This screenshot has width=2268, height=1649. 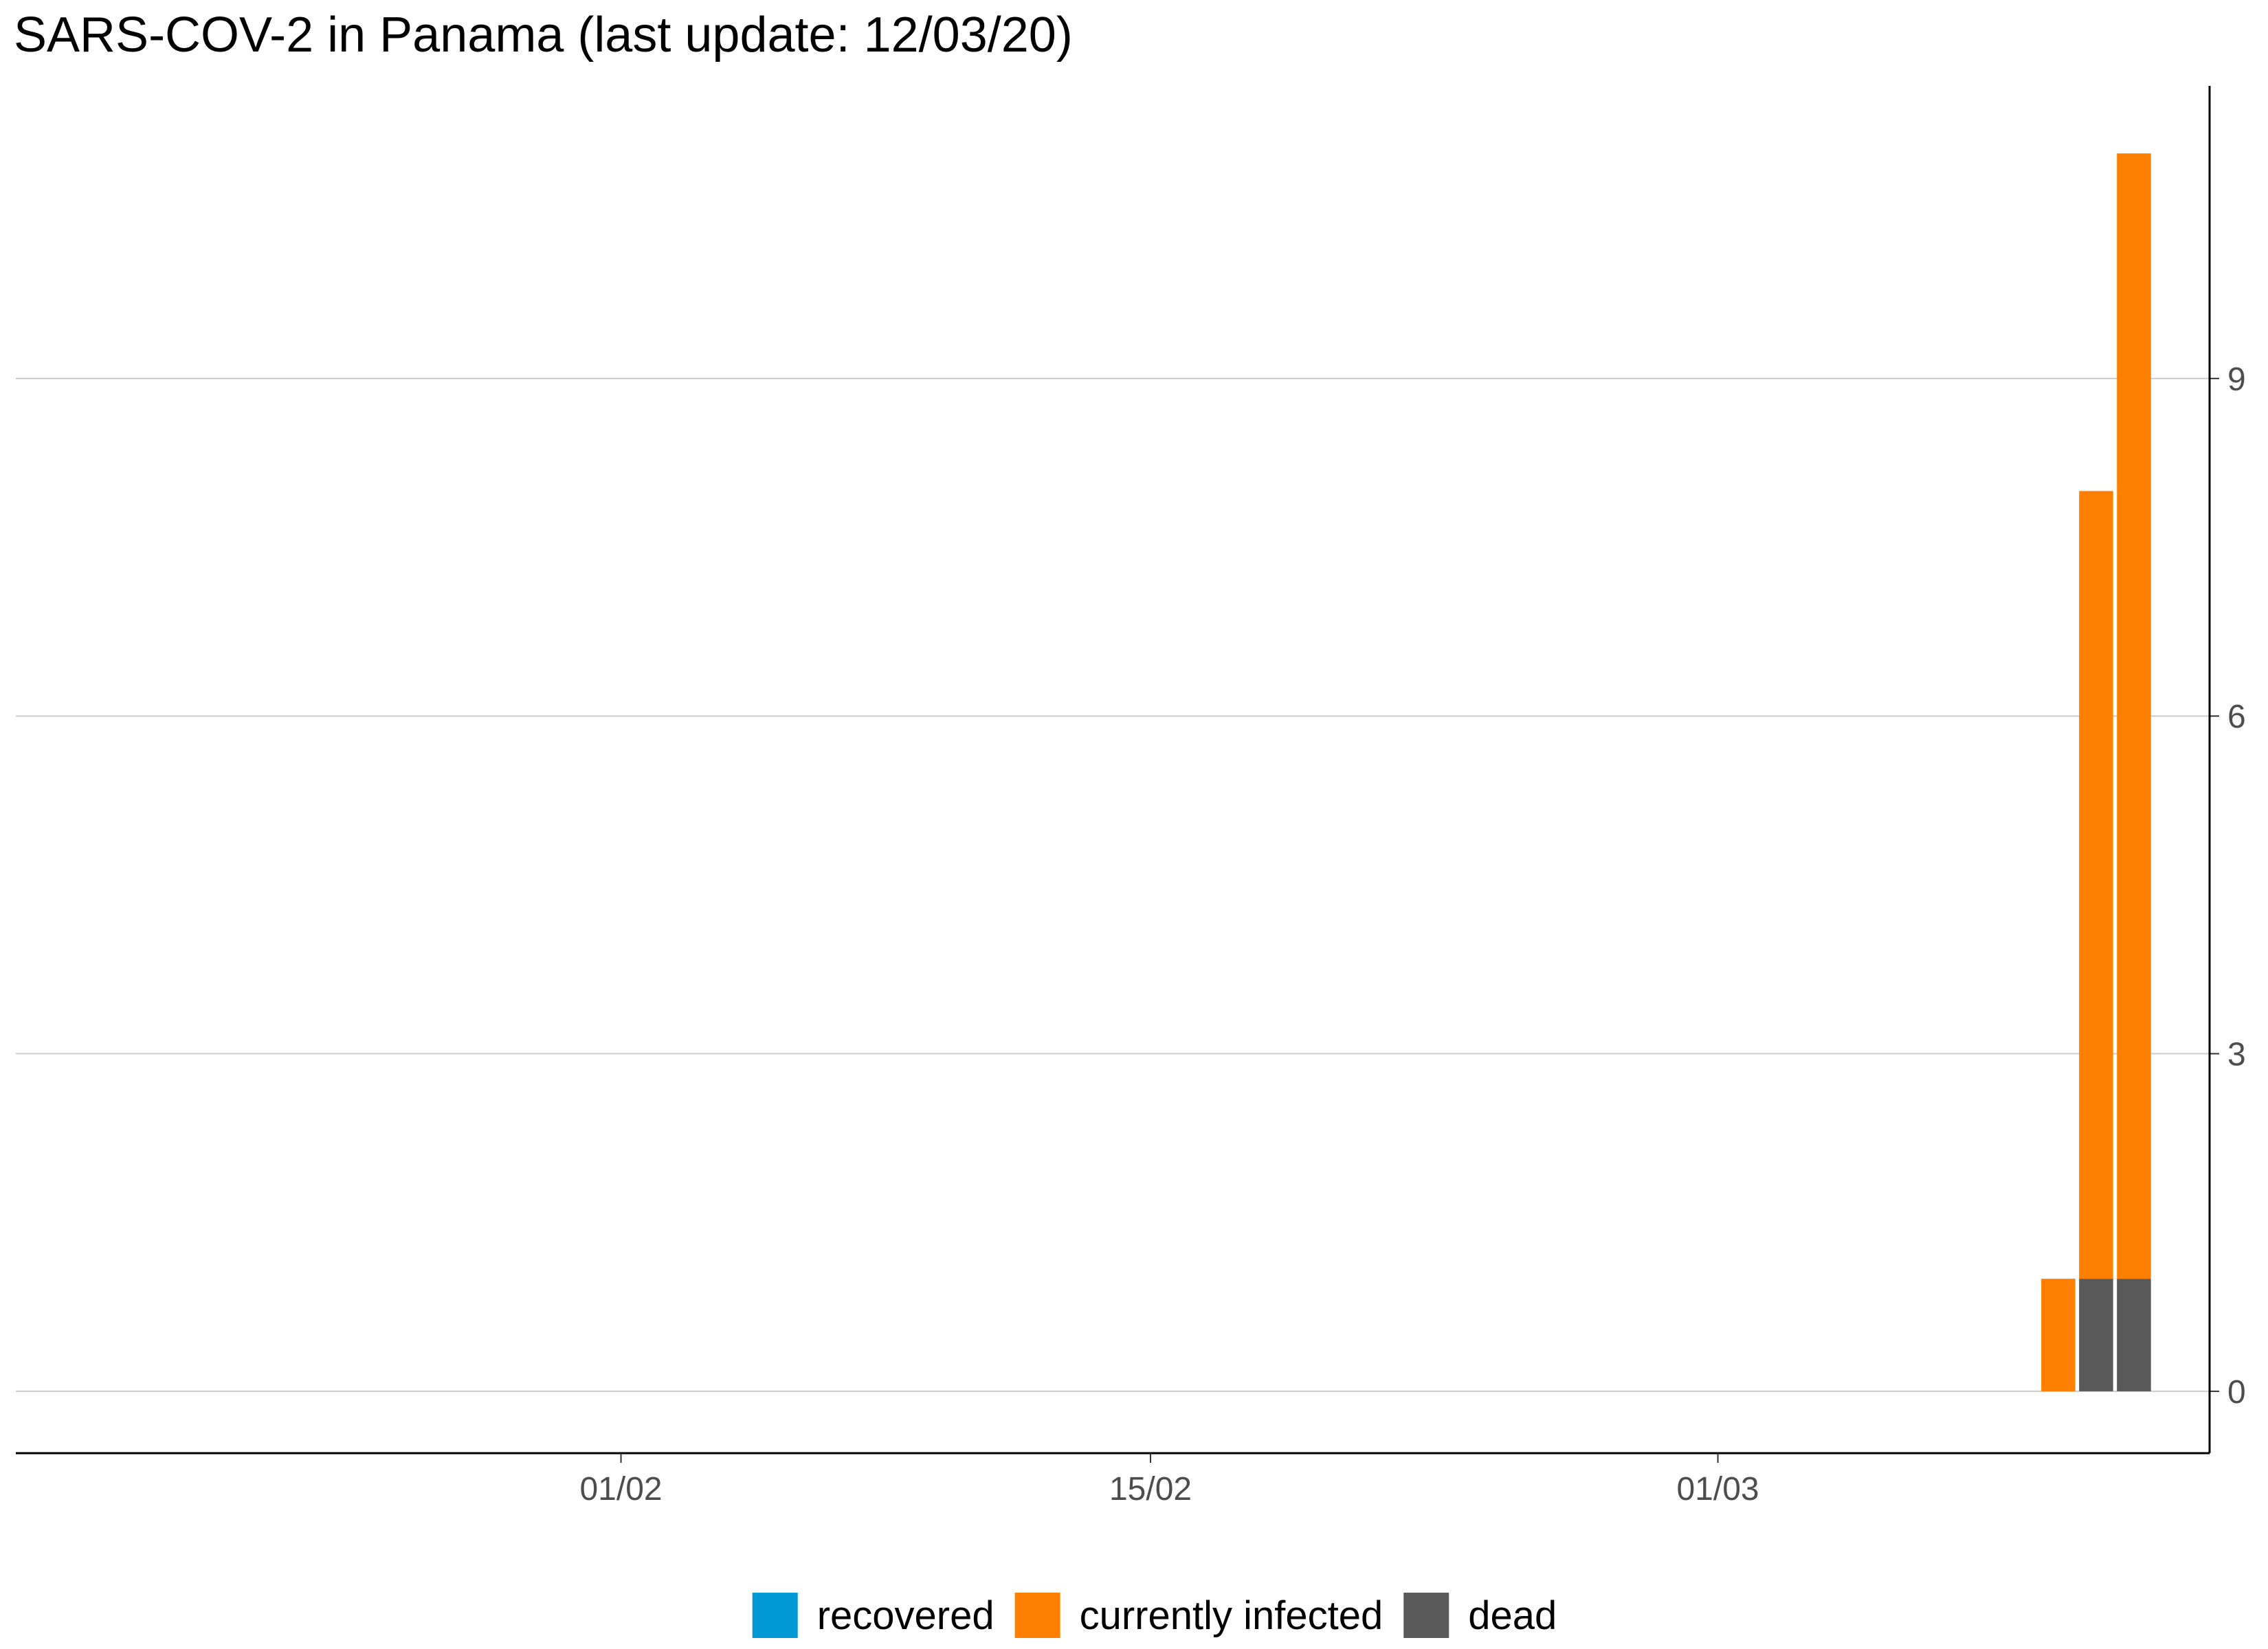 What do you see at coordinates (2236, 1055) in the screenshot?
I see `y-tick-label: 3` at bounding box center [2236, 1055].